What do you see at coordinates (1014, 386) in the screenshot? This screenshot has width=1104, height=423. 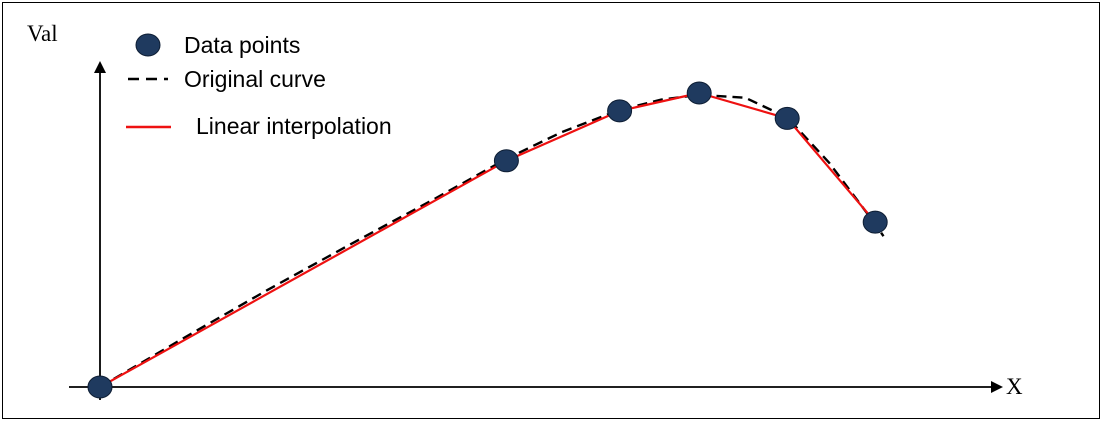 I see `x-axis-label: X` at bounding box center [1014, 386].